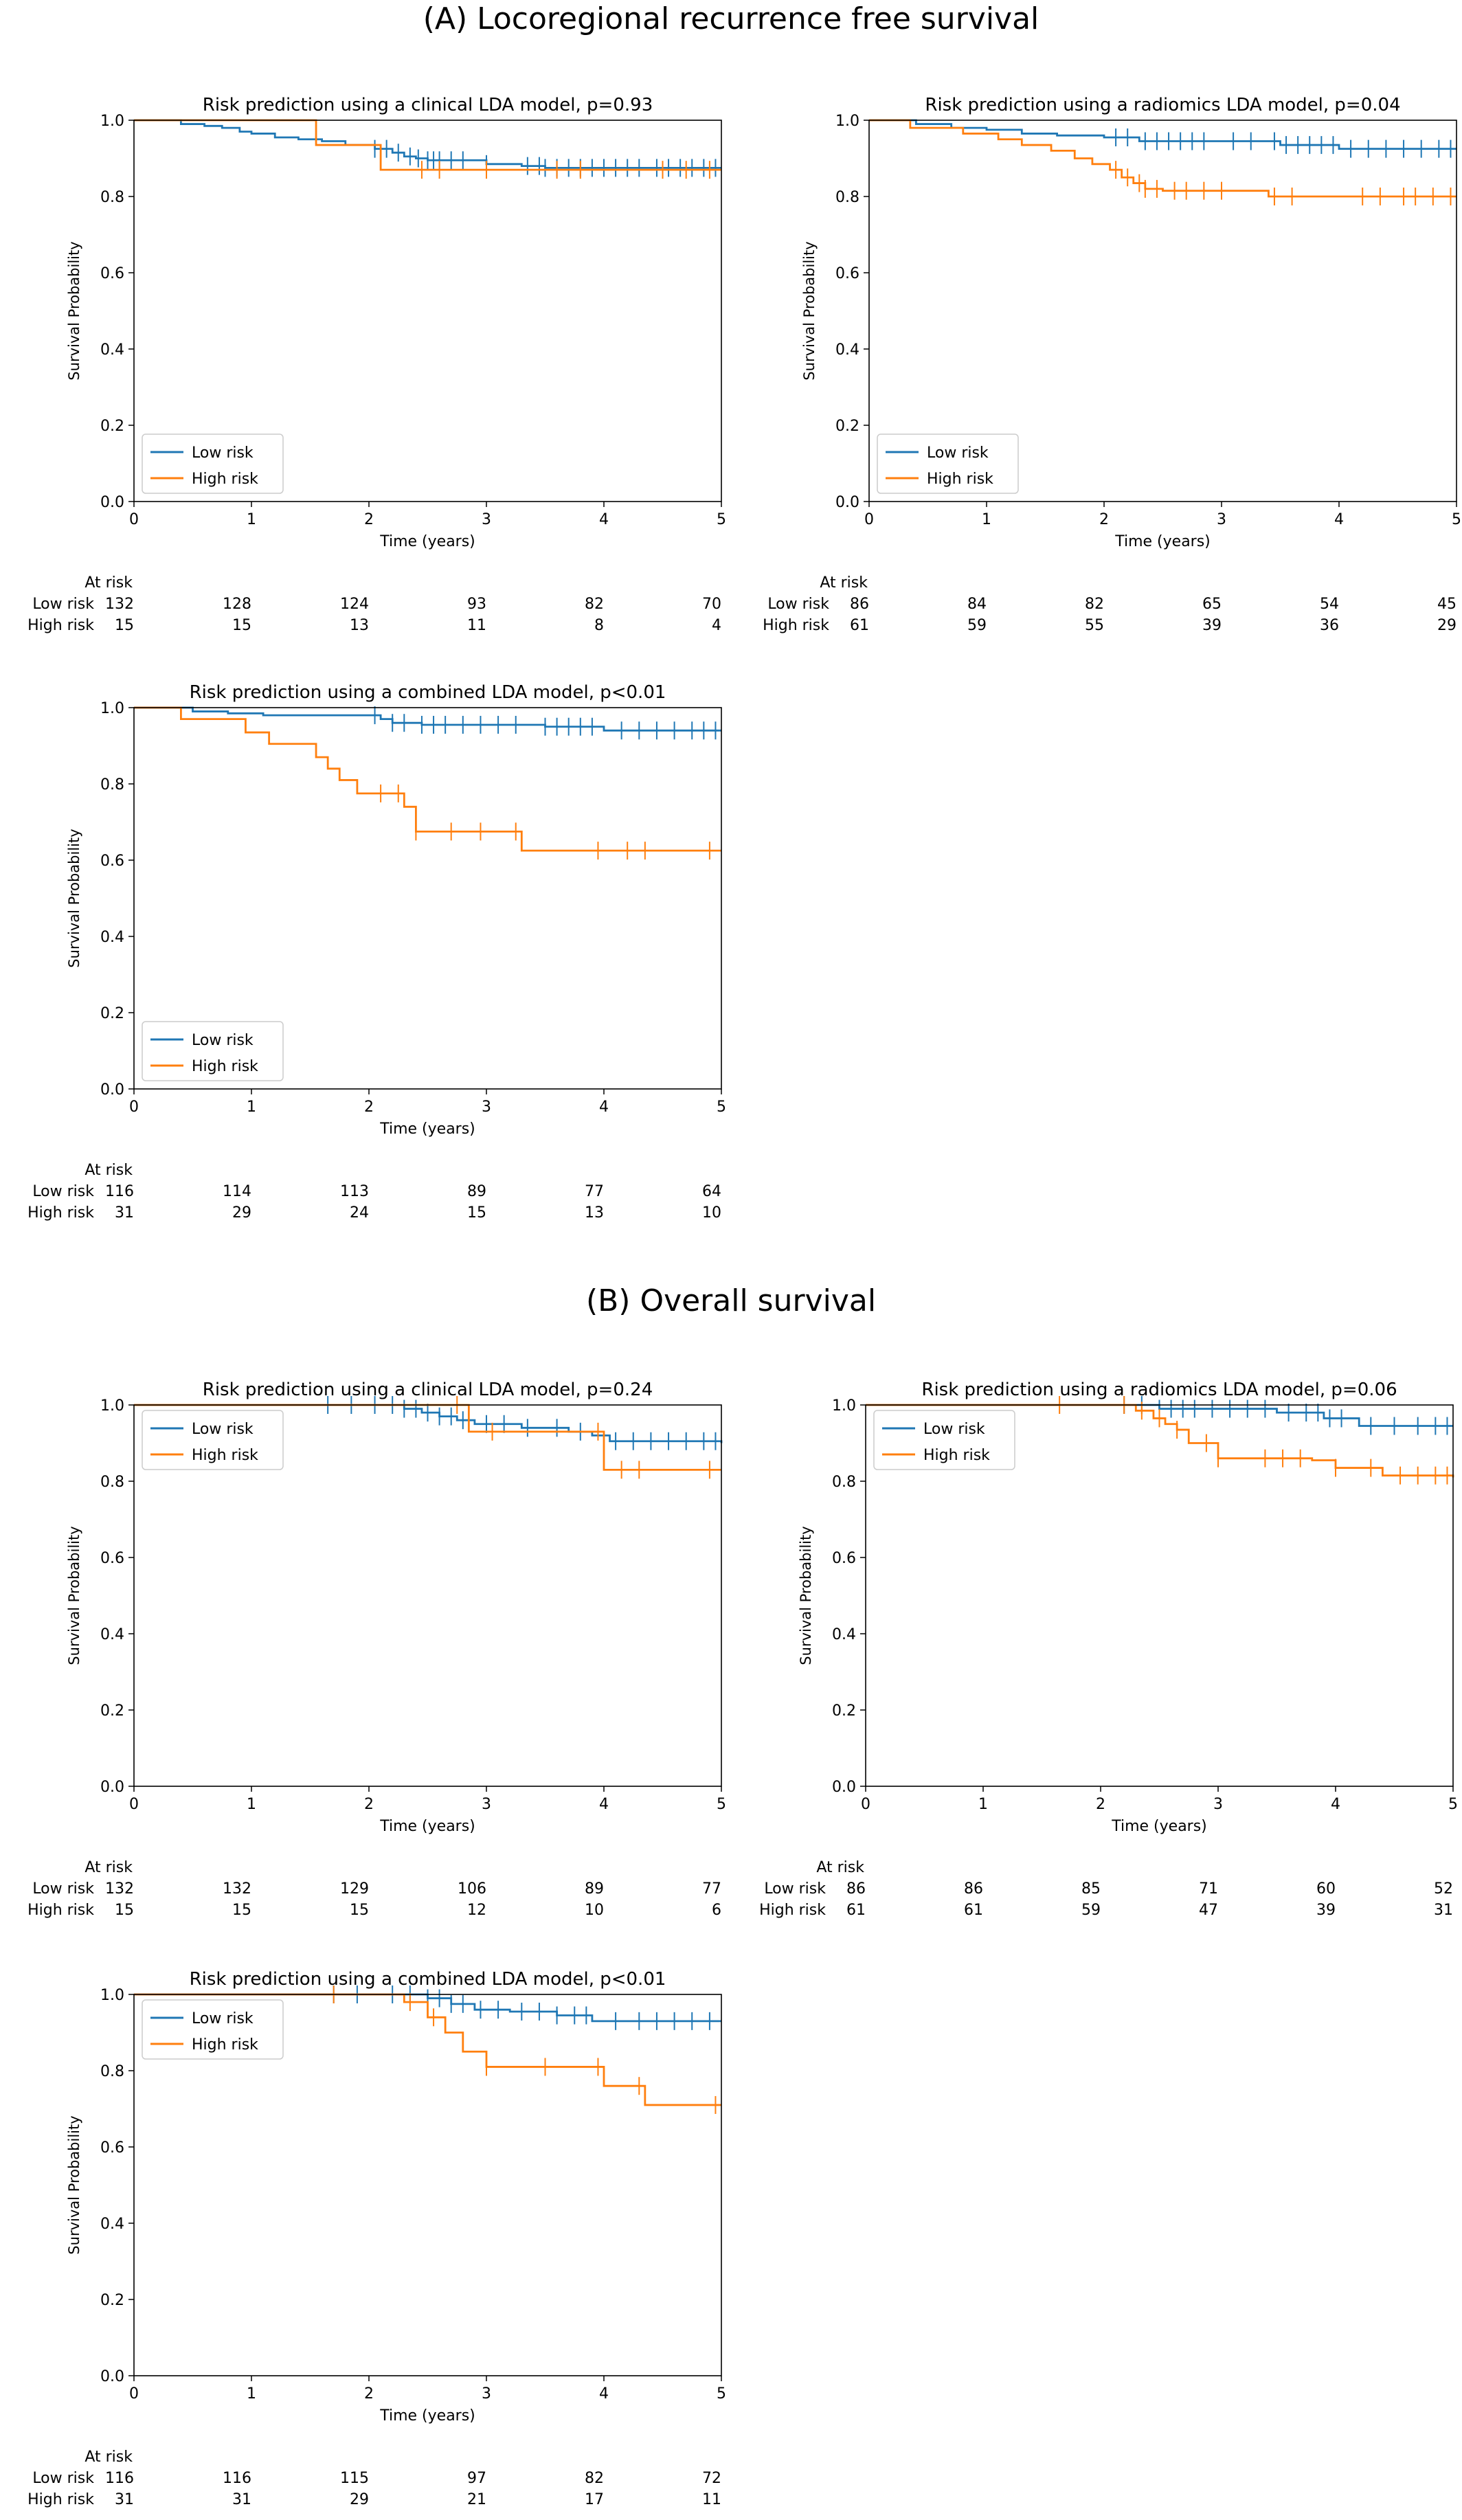  I want to click on at-risk-count: 59, so click(1091, 1911).